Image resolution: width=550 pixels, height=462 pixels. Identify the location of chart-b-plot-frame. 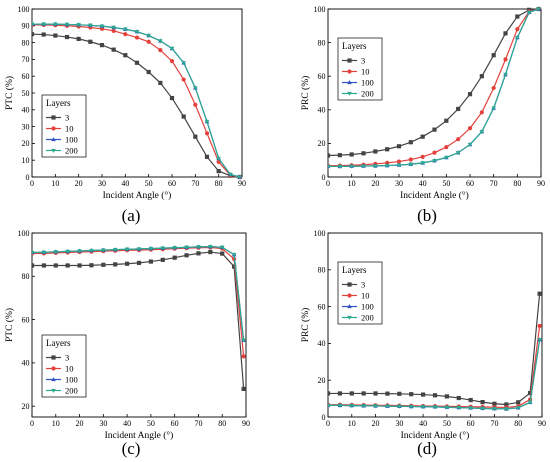
(434, 93).